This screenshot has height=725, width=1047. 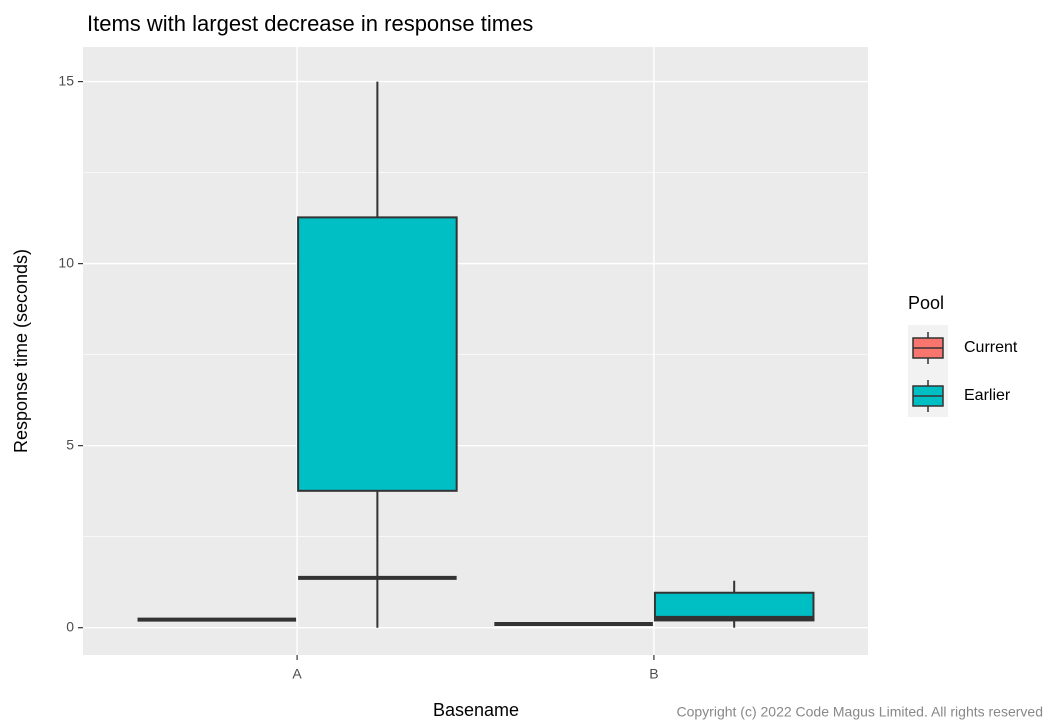 What do you see at coordinates (987, 395) in the screenshot?
I see `legend-label: Earlier` at bounding box center [987, 395].